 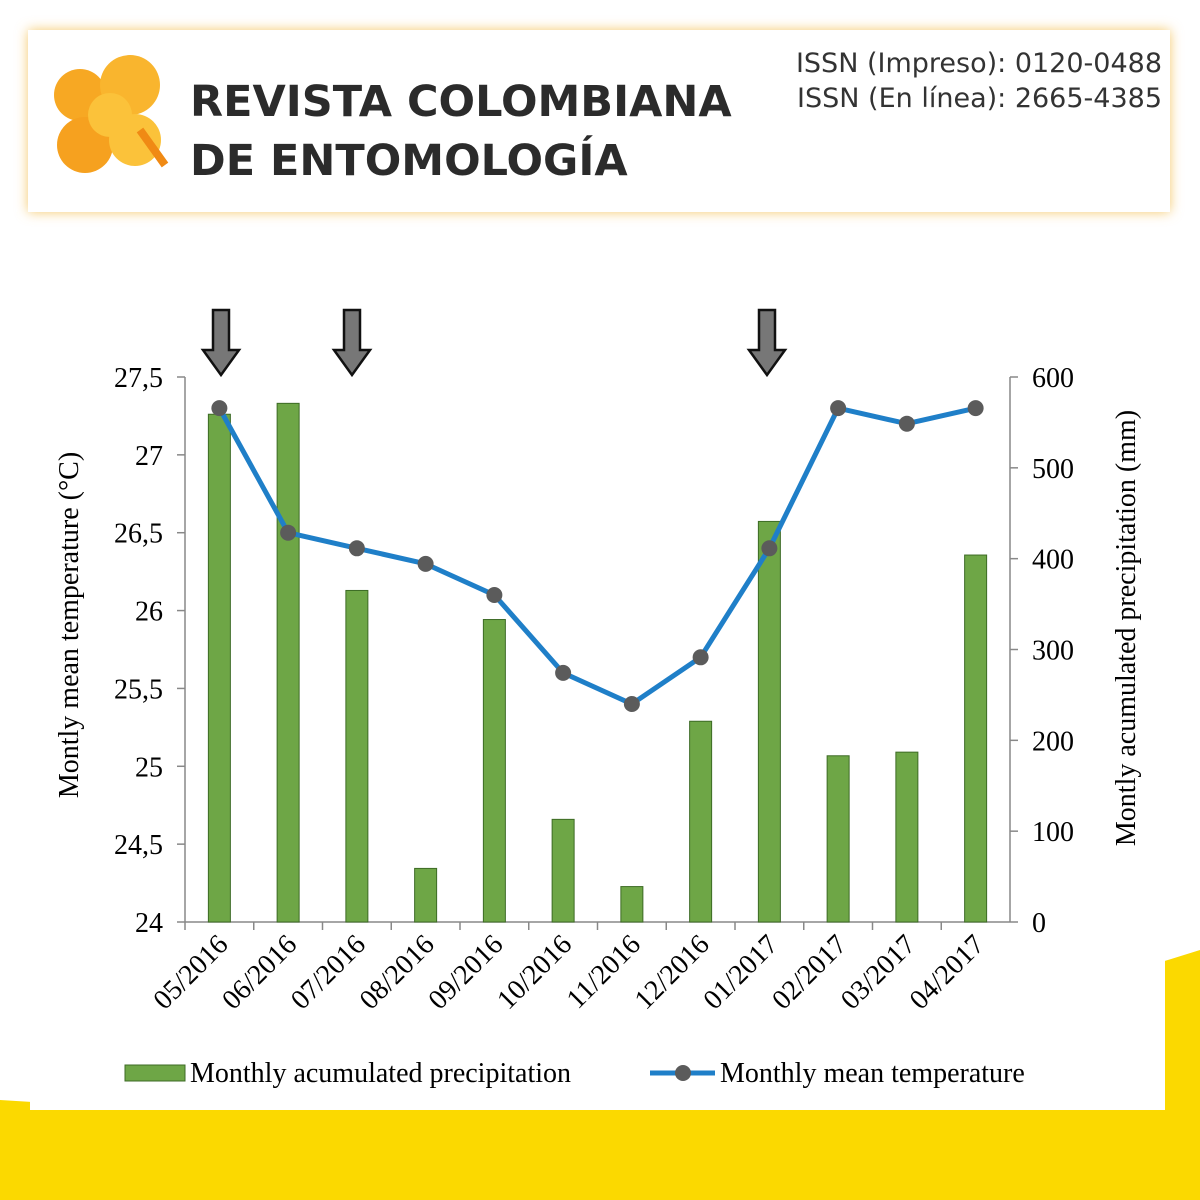 What do you see at coordinates (1126, 628) in the screenshot?
I see `y2-axis-label: Montly acumulated precipitation (mm)` at bounding box center [1126, 628].